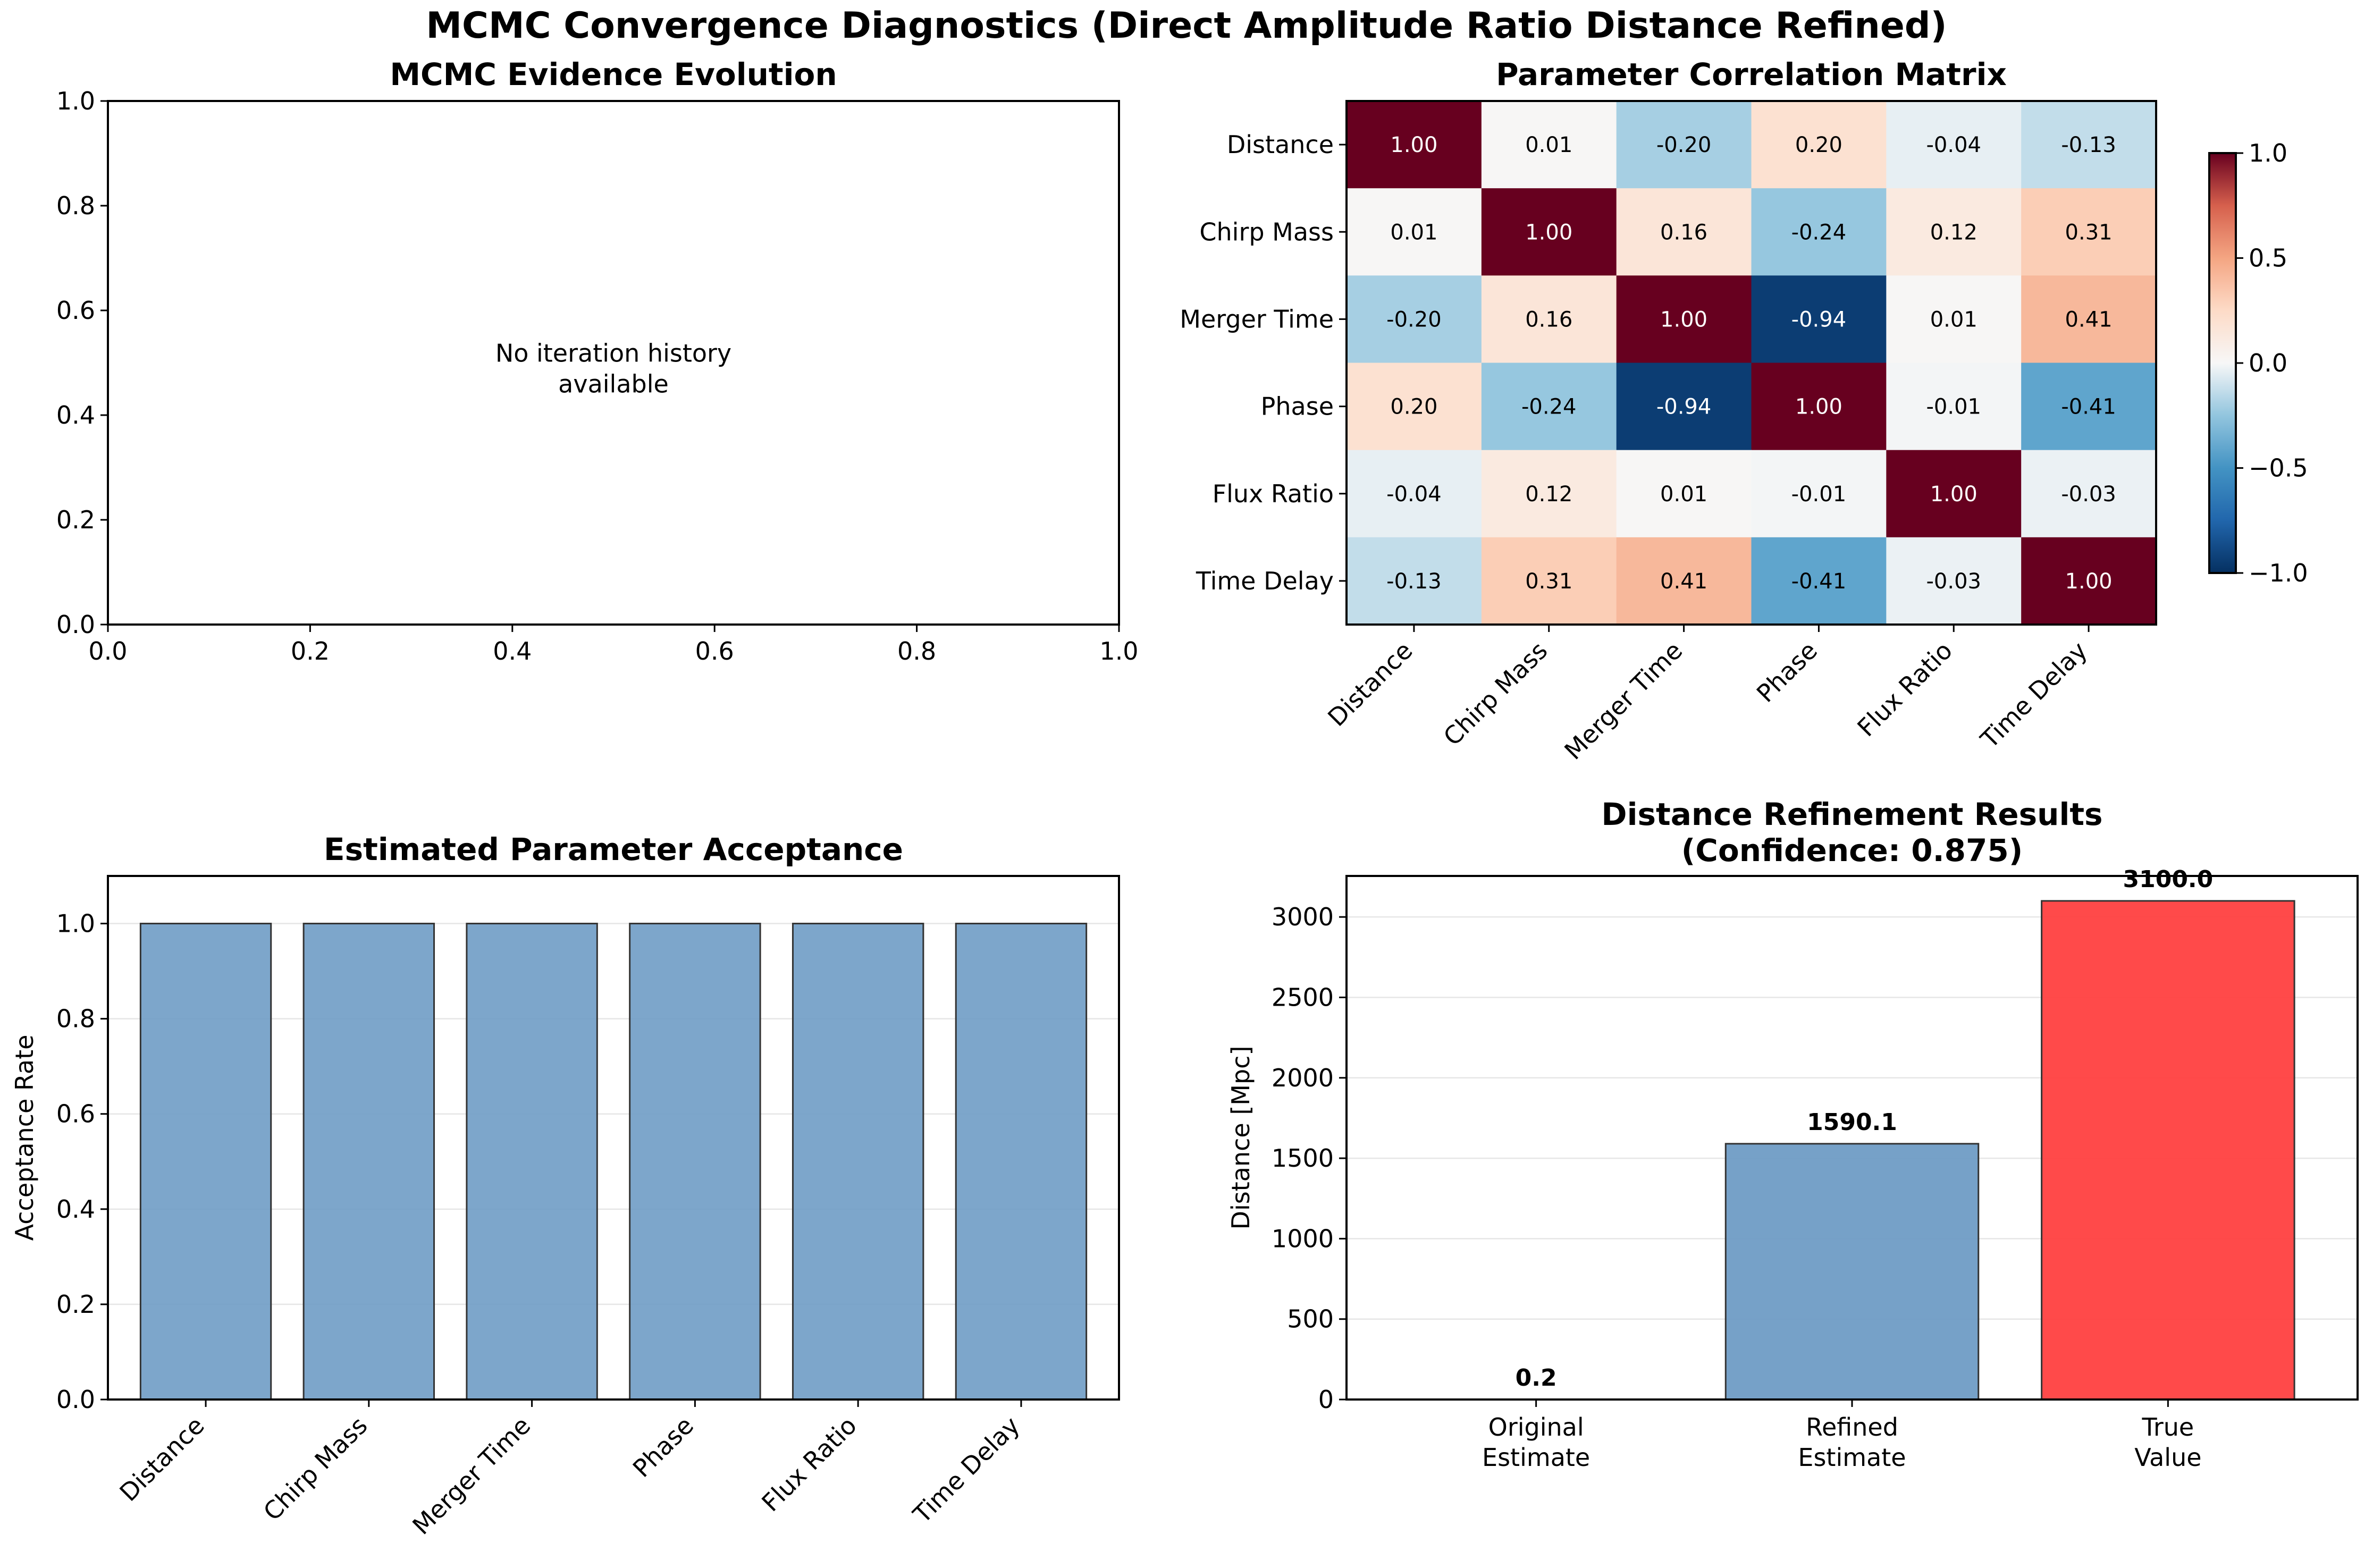 This screenshot has height=1568, width=2373. I want to click on correlation-col-label: Merger Time, so click(1624, 700).